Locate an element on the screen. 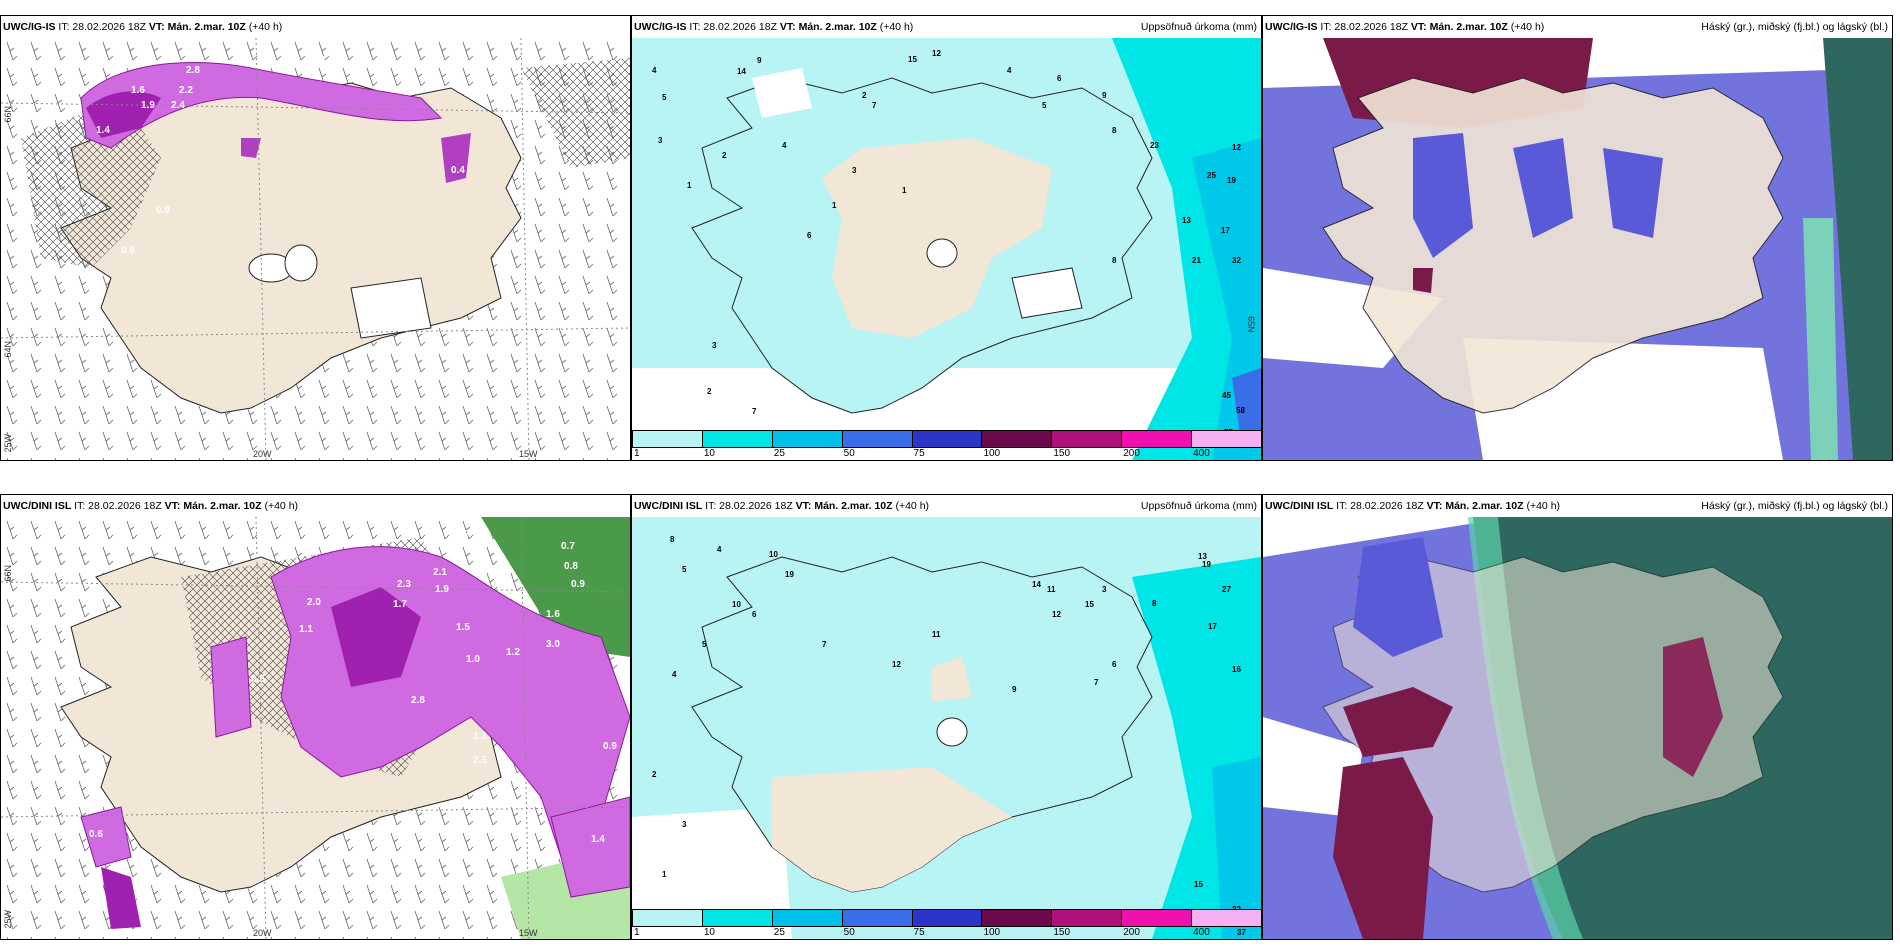 This screenshot has width=1900, height=950. precip-legend: 1 10 25 50 75 100 150 200 400 is located at coordinates (946, 924).